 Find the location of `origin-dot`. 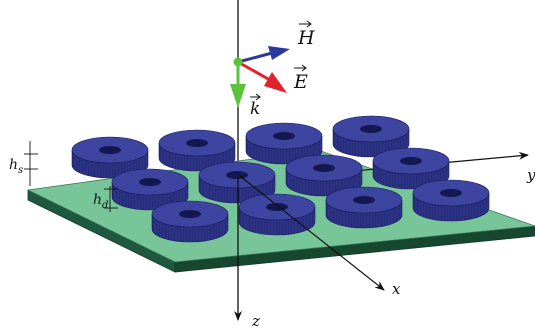

origin-dot is located at coordinates (238, 62).